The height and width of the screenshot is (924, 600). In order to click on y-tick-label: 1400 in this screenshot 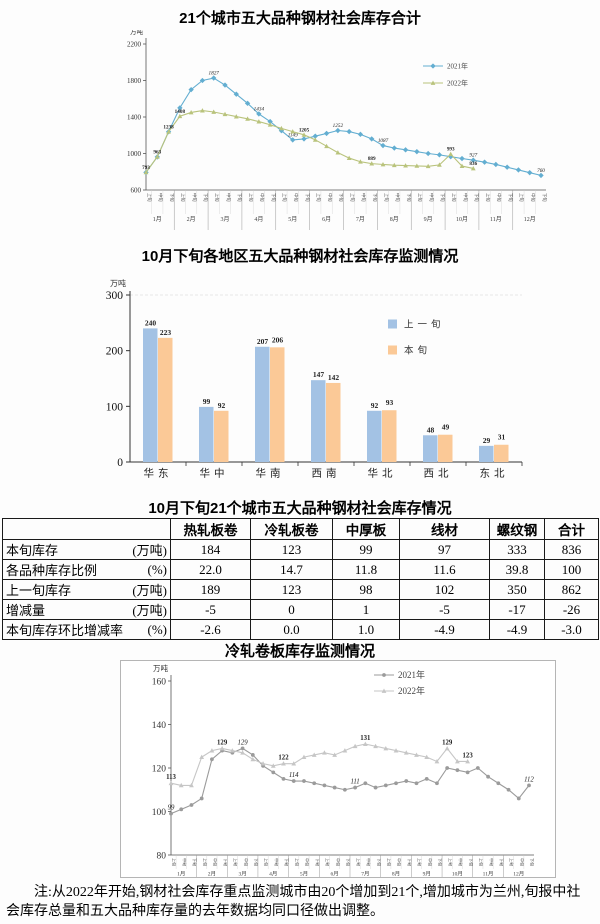, I will do `click(134, 117)`.